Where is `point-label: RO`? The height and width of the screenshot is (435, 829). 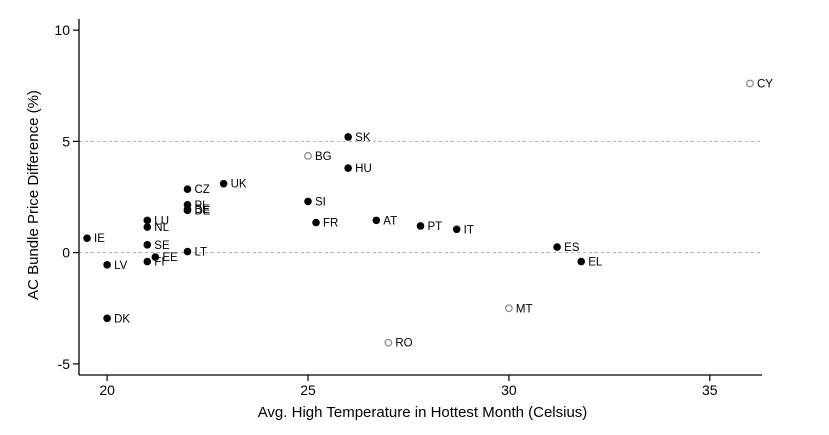
point-label: RO is located at coordinates (403, 344).